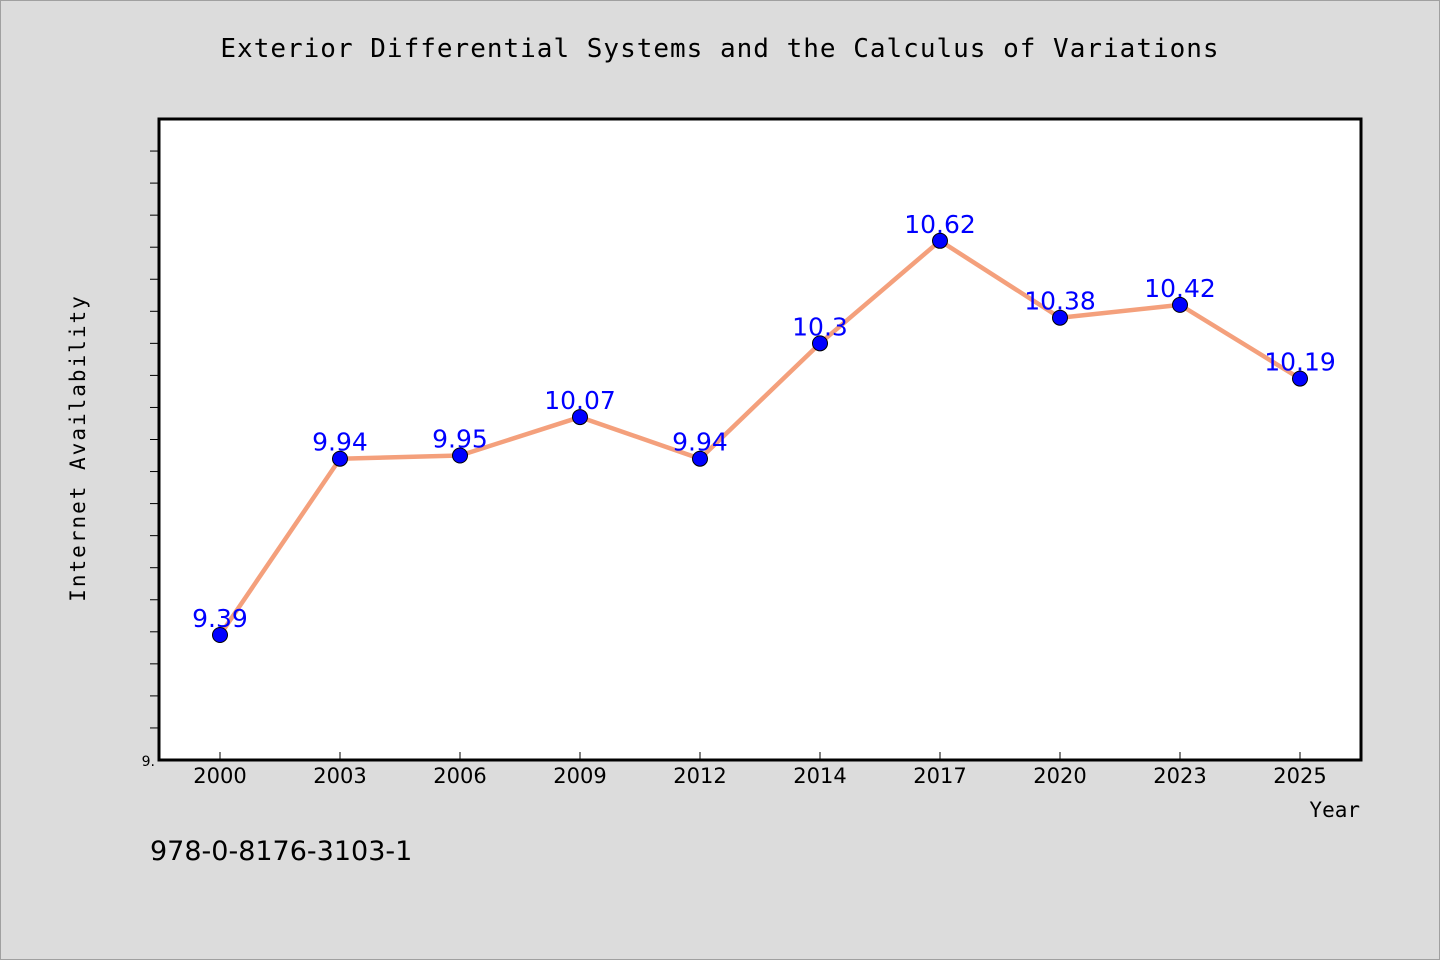  I want to click on x-tick-label: 2006, so click(459, 776).